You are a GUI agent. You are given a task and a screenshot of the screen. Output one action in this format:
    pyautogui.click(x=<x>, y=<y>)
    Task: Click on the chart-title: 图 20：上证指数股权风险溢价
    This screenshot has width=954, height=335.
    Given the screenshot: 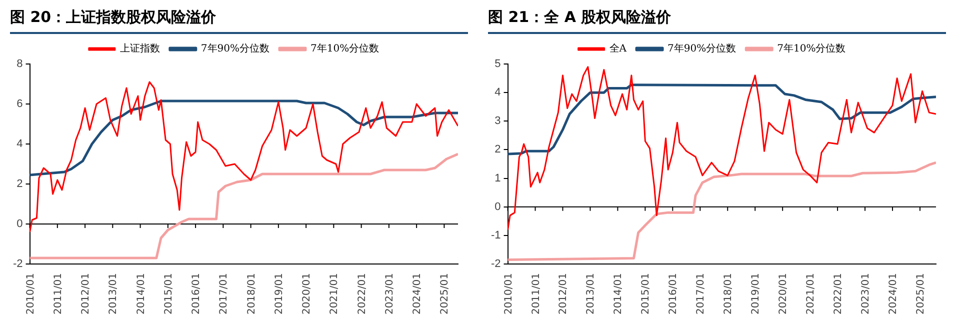 What is the action you would take?
    pyautogui.click(x=239, y=19)
    